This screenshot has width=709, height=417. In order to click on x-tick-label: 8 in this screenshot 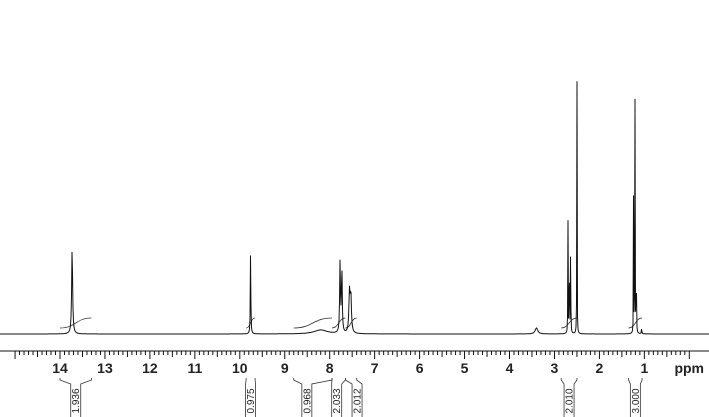, I will do `click(330, 368)`.